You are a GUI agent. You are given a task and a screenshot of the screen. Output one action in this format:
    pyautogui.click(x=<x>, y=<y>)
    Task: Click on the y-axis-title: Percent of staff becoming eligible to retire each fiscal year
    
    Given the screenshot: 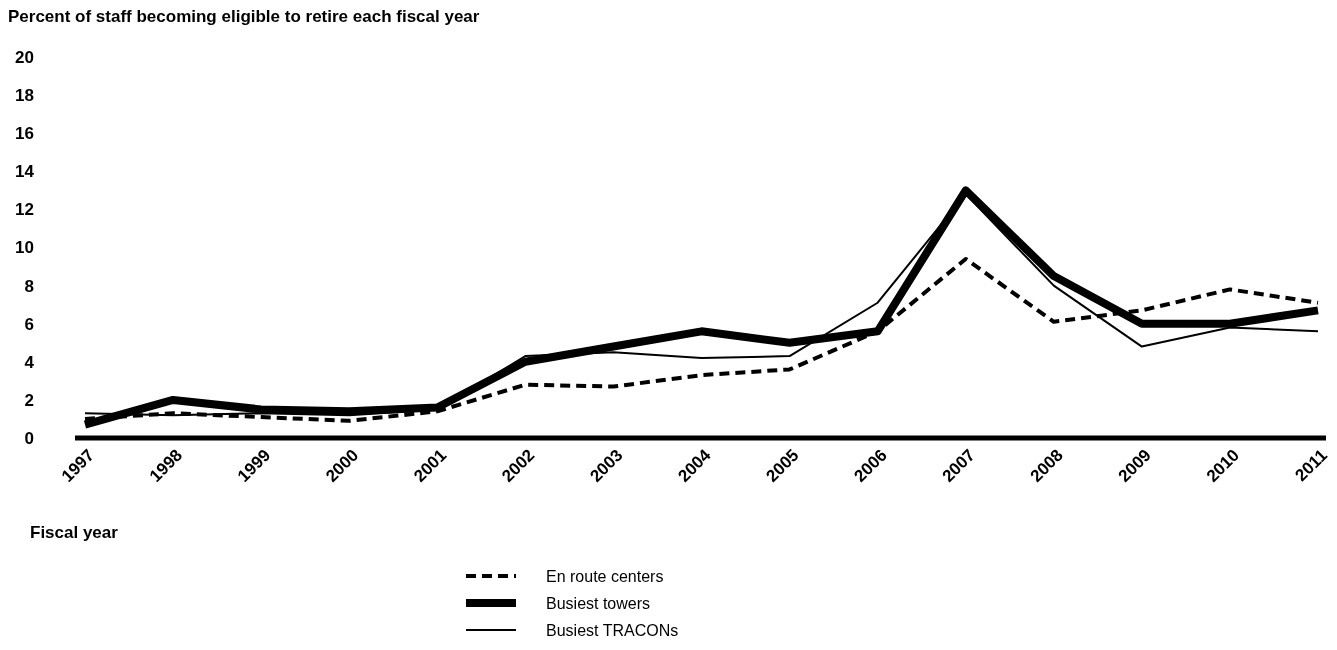 What is the action you would take?
    pyautogui.click(x=244, y=16)
    